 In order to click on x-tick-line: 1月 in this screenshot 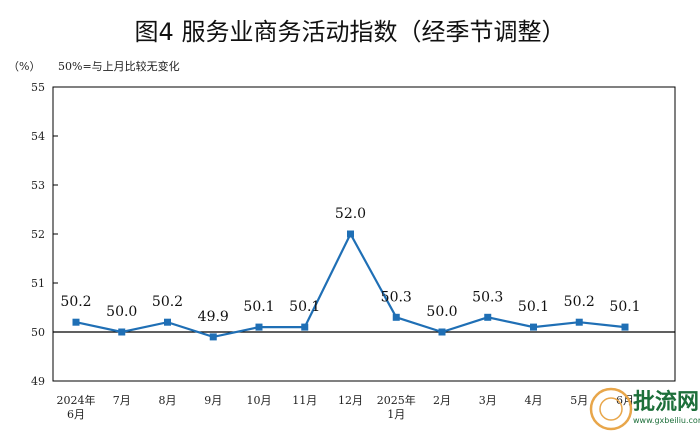, I will do `click(396, 414)`.